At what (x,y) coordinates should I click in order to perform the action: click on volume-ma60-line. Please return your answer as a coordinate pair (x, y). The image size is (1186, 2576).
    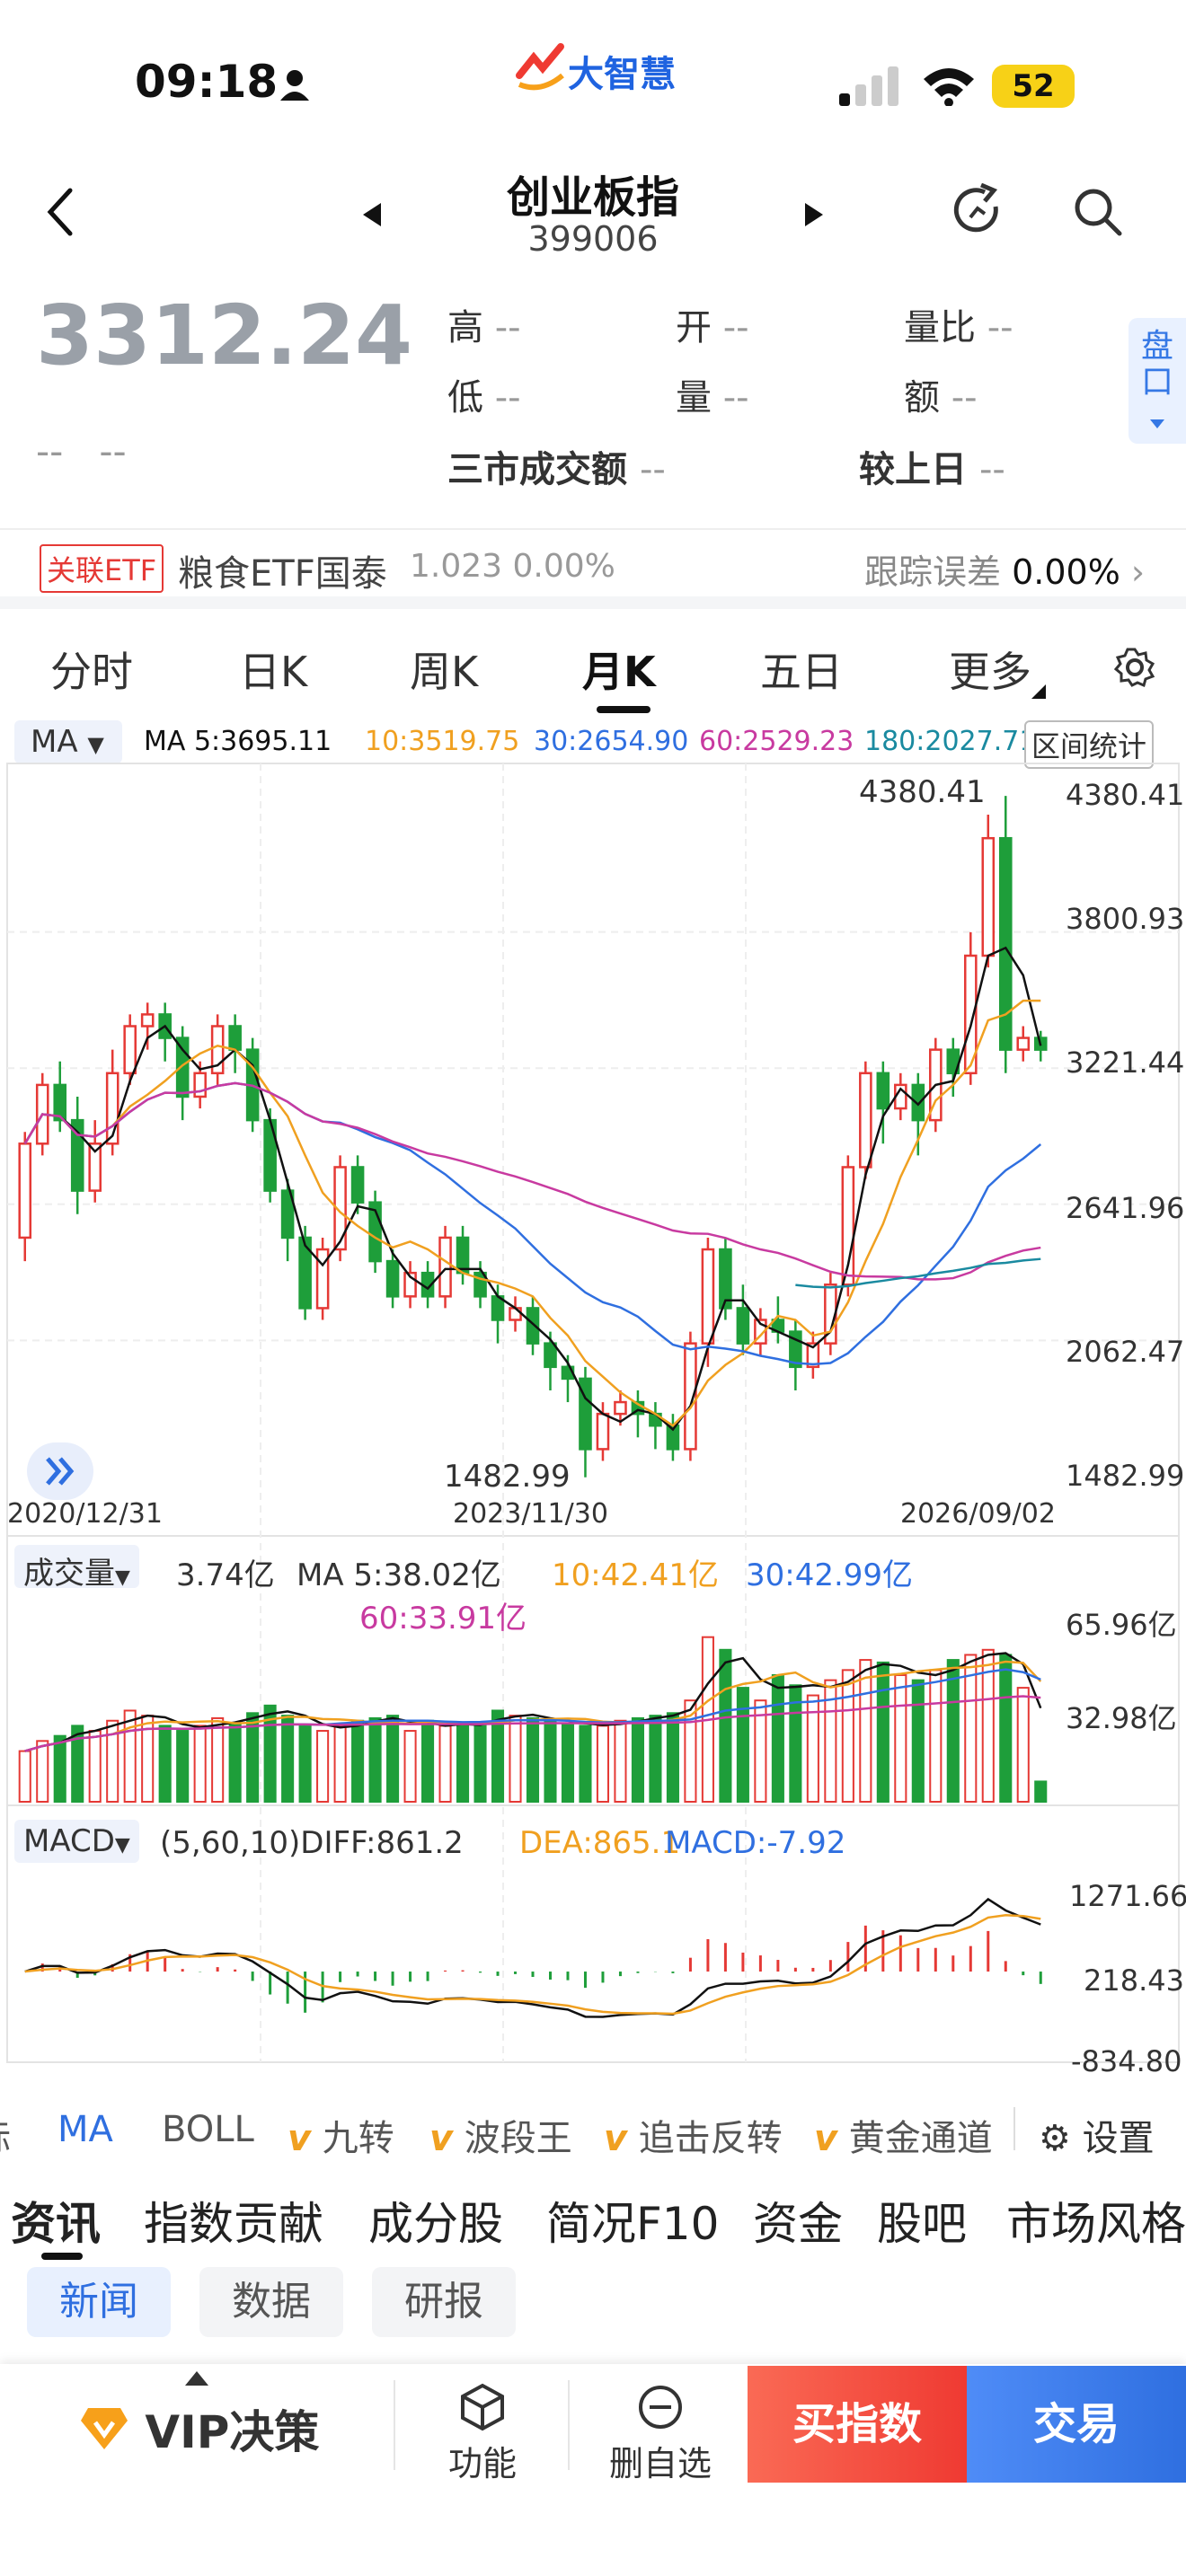
    Looking at the image, I should click on (532, 1723).